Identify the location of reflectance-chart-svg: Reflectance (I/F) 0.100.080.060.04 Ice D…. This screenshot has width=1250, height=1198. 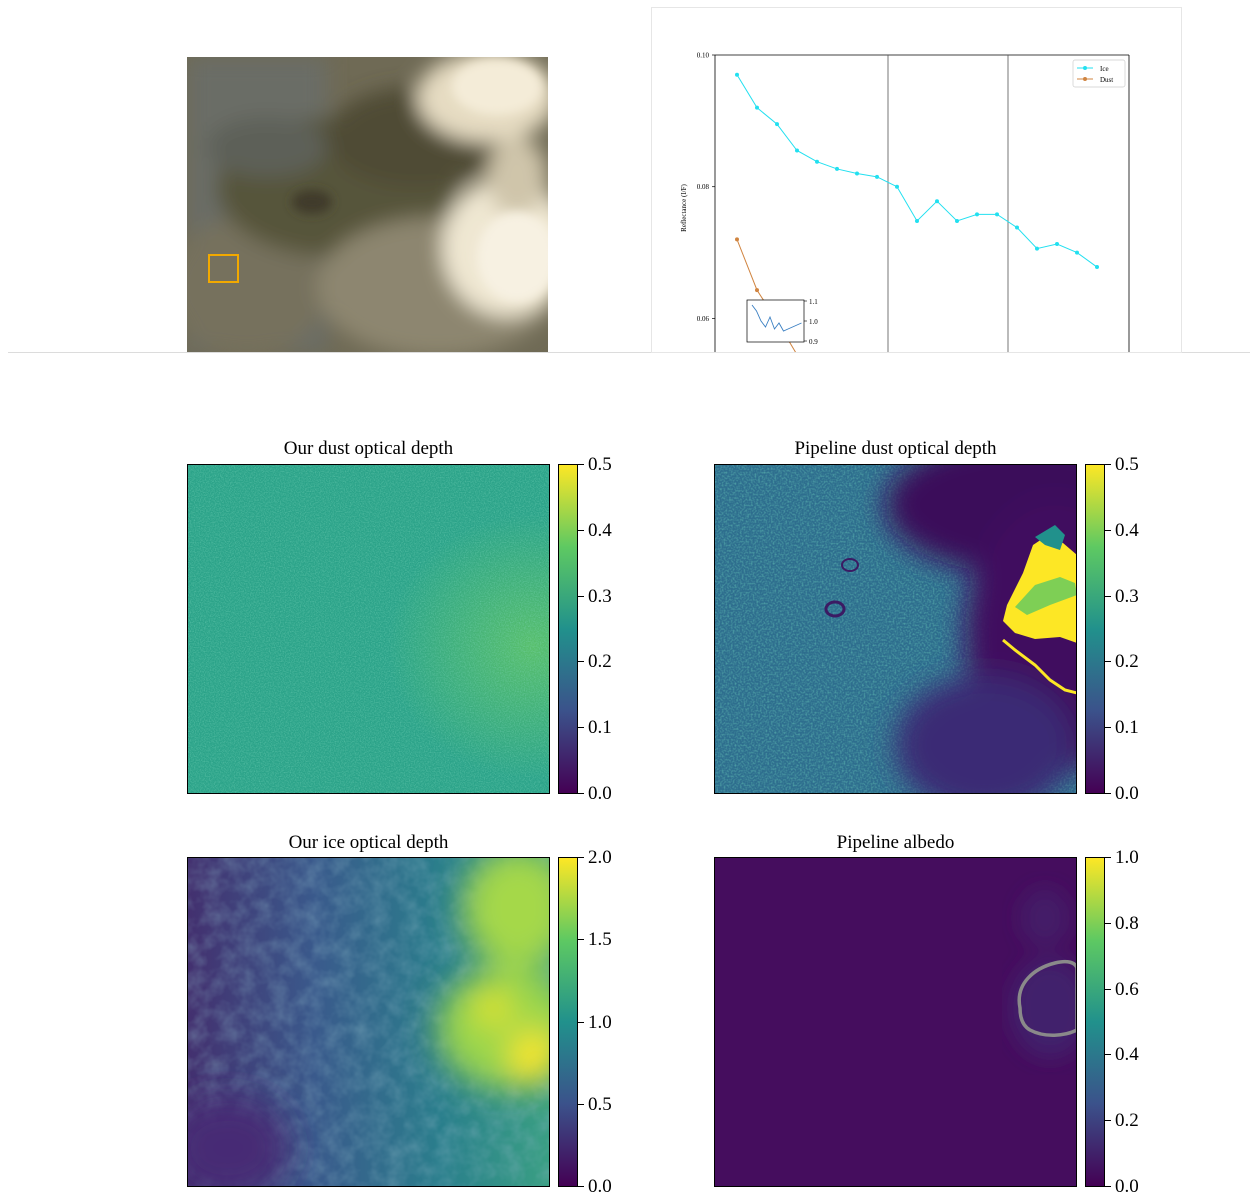
(905, 202).